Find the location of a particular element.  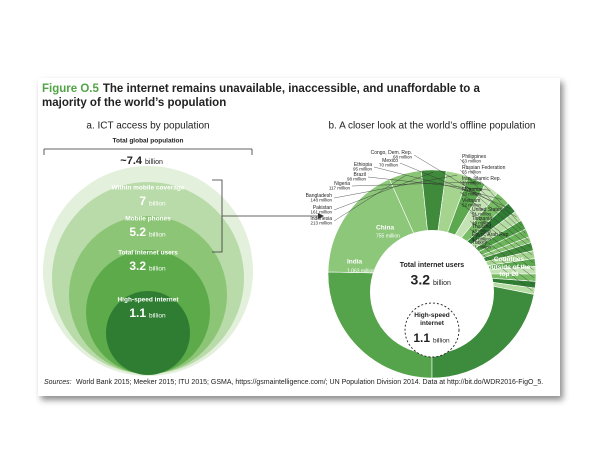

country-value: 70 million is located at coordinates (389, 165).